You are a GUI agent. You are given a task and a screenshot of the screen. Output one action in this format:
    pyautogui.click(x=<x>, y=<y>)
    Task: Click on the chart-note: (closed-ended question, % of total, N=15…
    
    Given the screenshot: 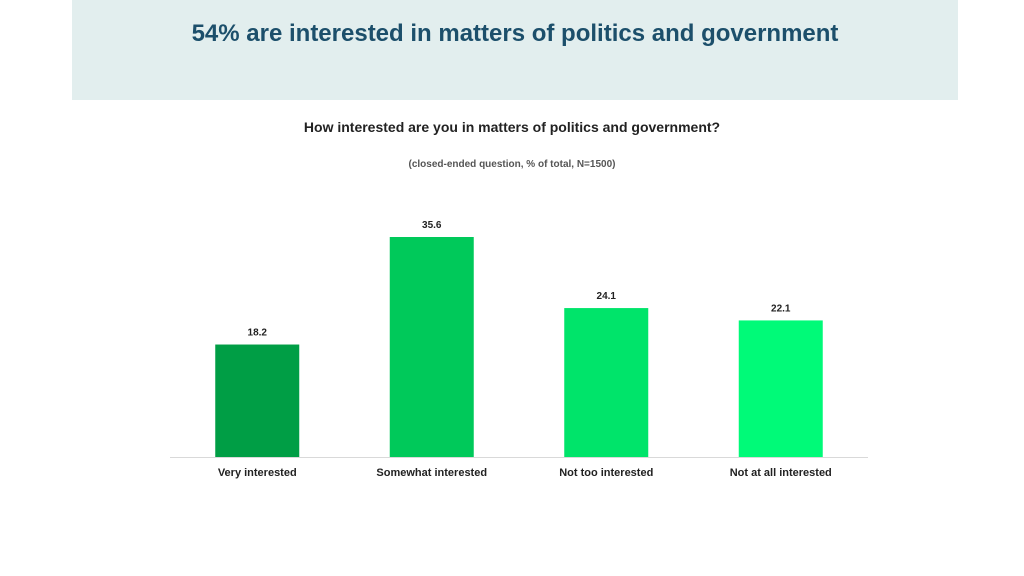 What is the action you would take?
    pyautogui.click(x=512, y=164)
    